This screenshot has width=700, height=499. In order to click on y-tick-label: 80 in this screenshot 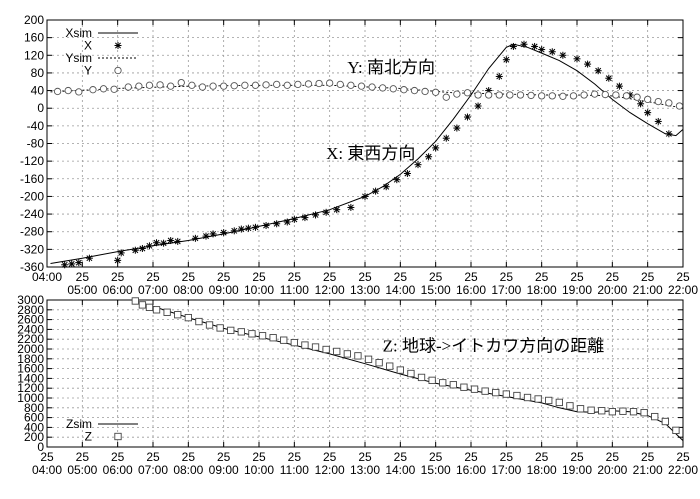, I will do `click(38, 73)`.